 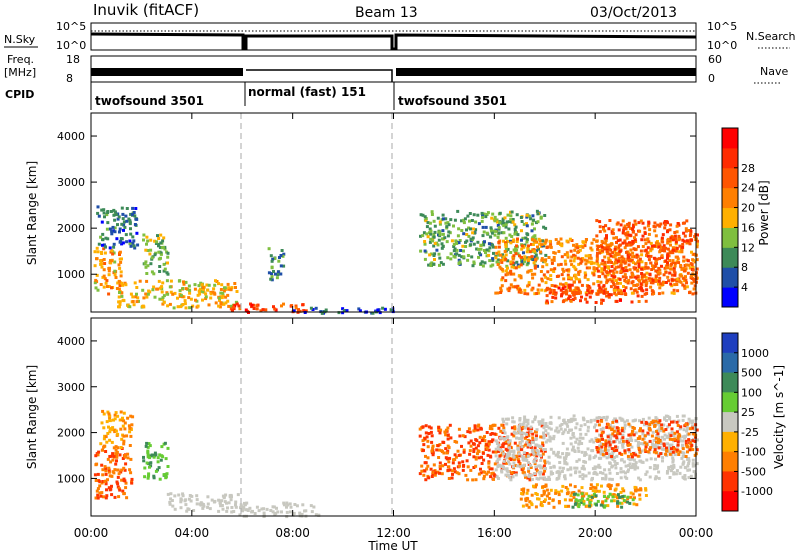 I want to click on colorbar-swatch, so click(x=730, y=297).